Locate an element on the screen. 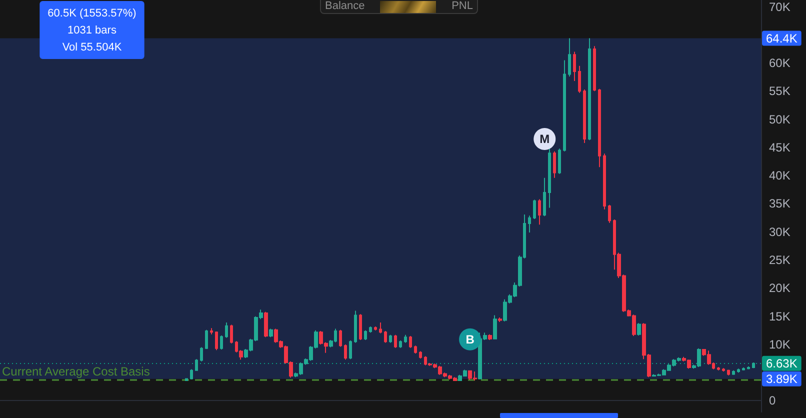 This screenshot has width=806, height=418. data-label: B is located at coordinates (470, 339).